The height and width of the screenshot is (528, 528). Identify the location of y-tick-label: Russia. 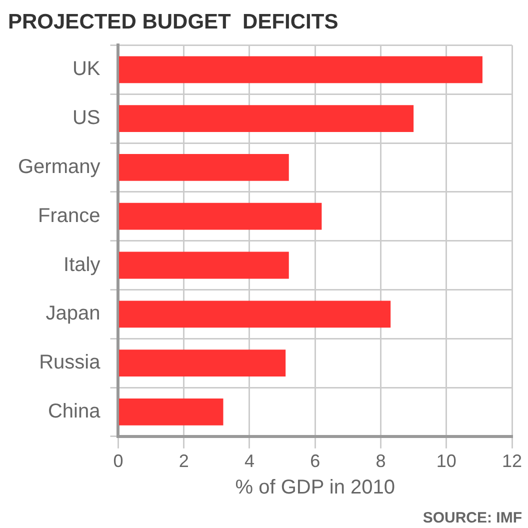
(70, 363).